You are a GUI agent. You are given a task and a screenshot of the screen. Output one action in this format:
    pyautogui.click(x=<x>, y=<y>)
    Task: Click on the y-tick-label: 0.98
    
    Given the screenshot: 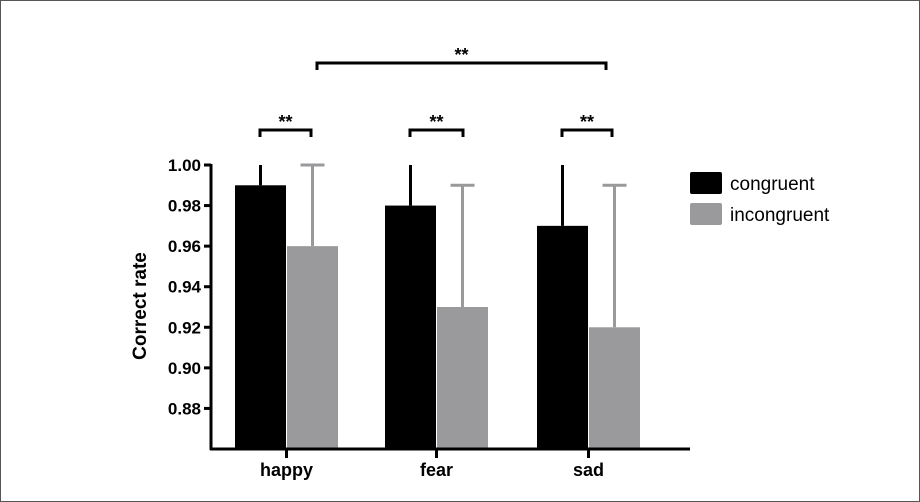 What is the action you would take?
    pyautogui.click(x=184, y=206)
    